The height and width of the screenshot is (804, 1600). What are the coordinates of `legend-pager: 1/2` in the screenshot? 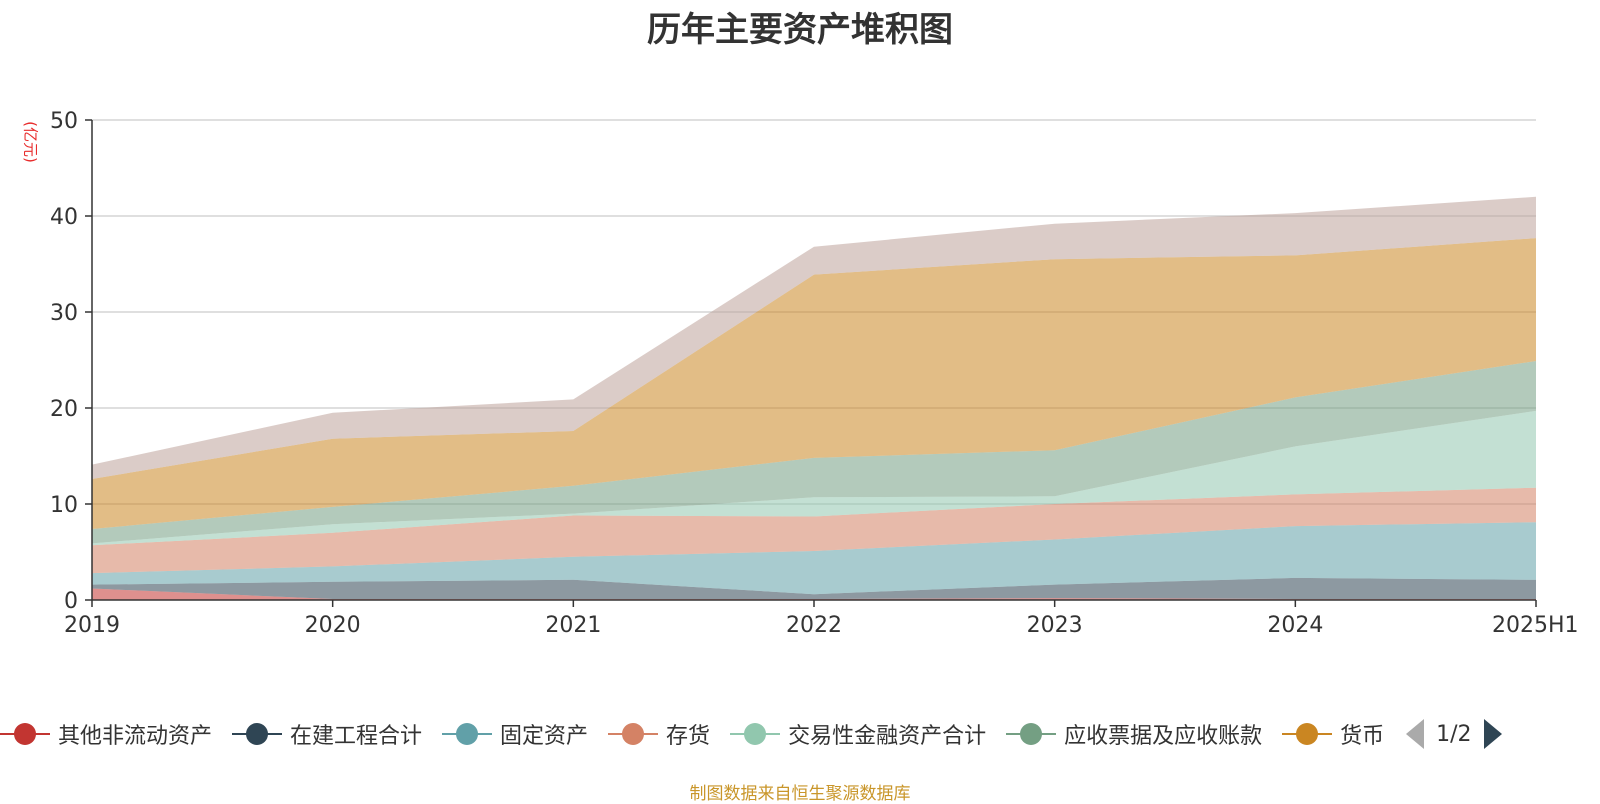 It's located at (1454, 734).